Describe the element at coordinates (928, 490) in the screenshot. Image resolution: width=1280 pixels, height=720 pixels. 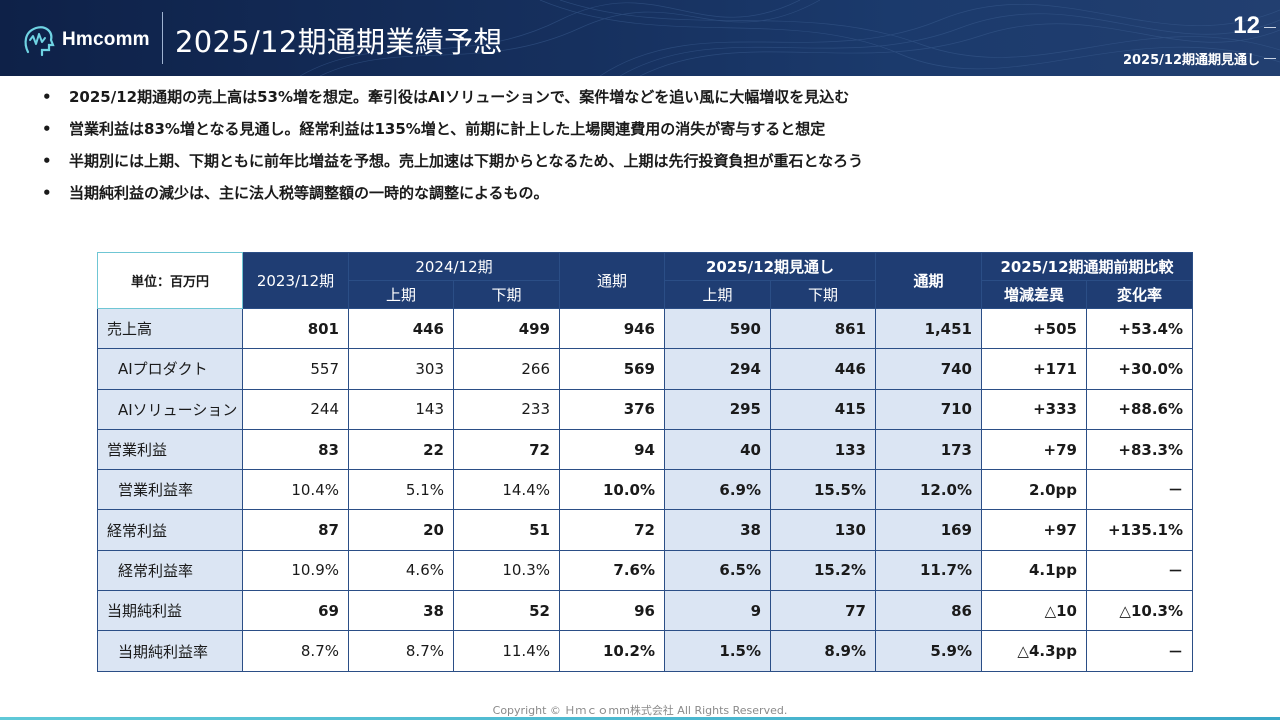
I see `table-cell: 12.0%` at that location.